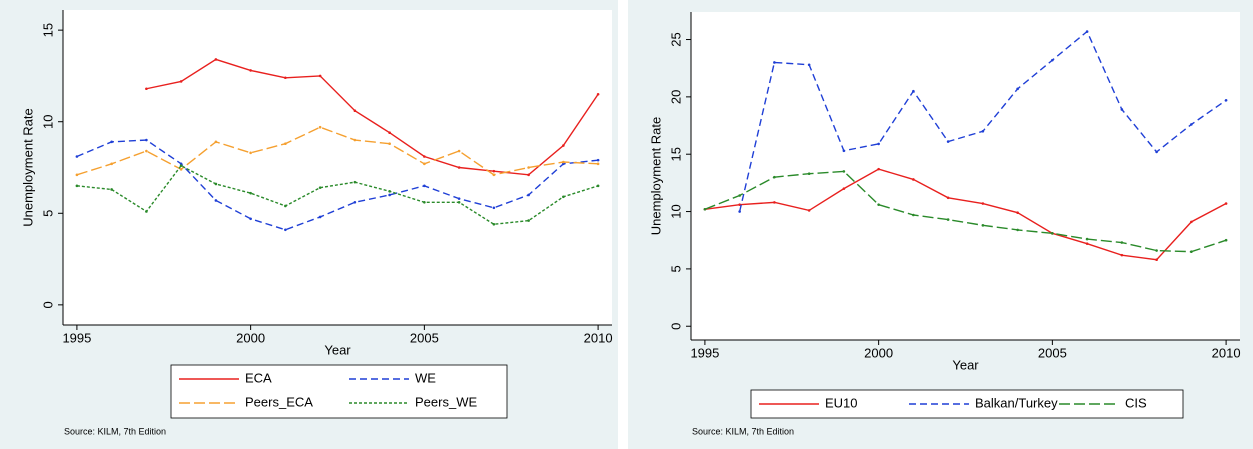  I want to click on legend-label: WE, so click(425, 377).